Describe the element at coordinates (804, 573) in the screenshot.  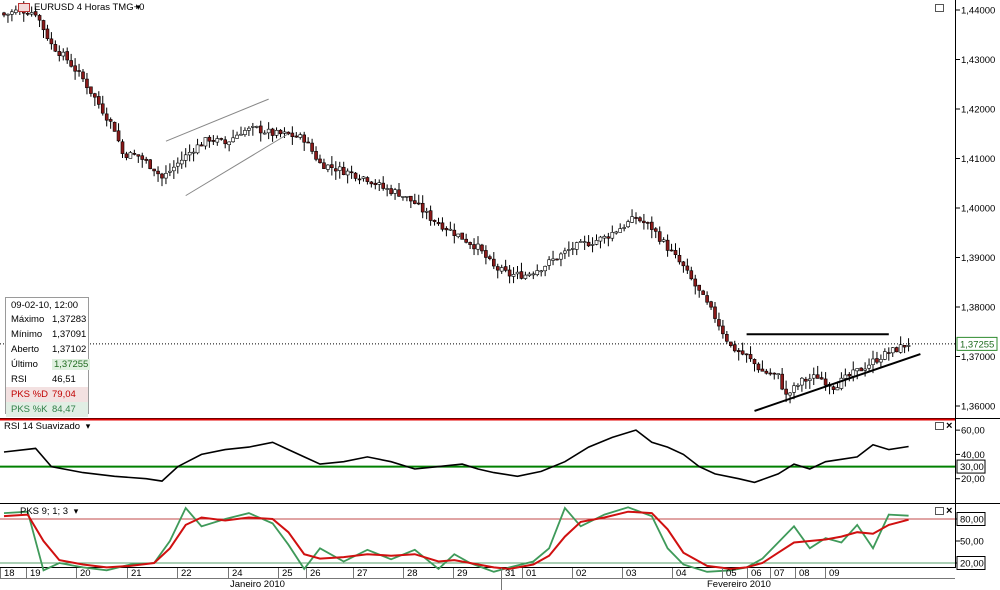
I see `day-label: 08` at that location.